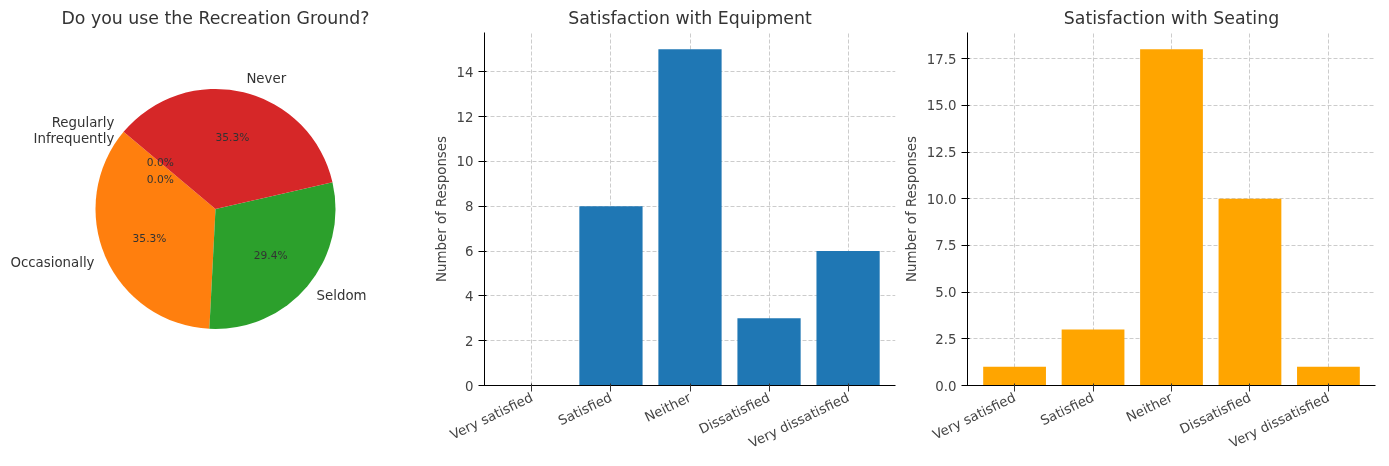 The width and height of the screenshot is (1389, 466). What do you see at coordinates (469, 252) in the screenshot?
I see `y-tick-label: 6` at bounding box center [469, 252].